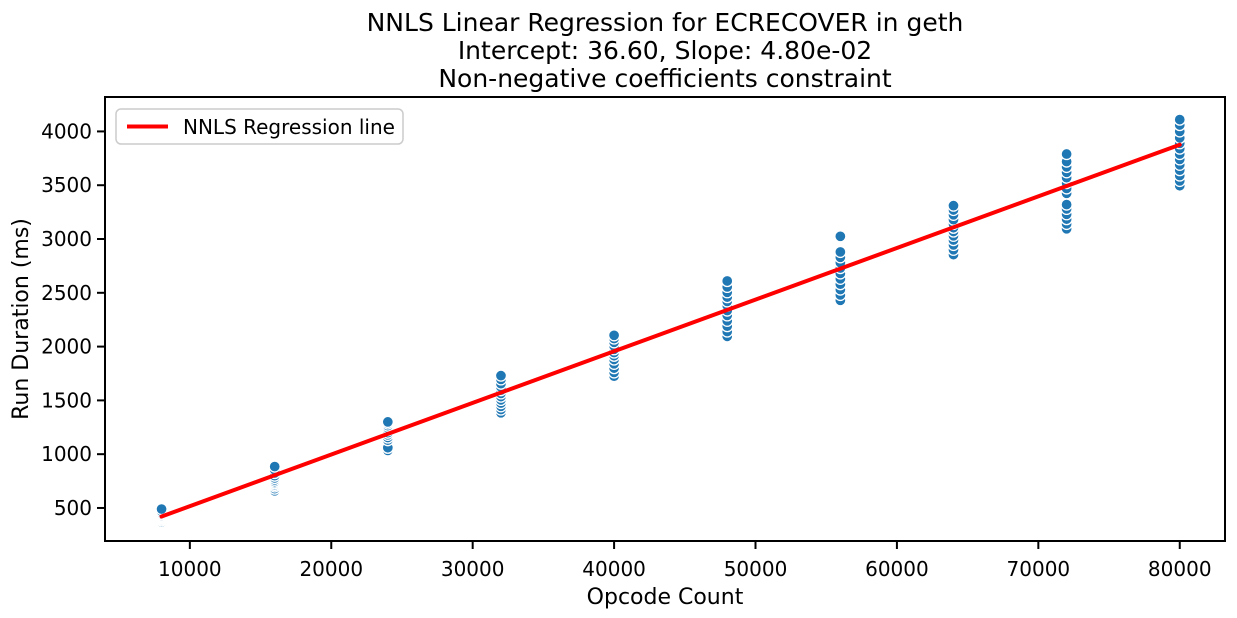 This screenshot has height=618, width=1237. Describe the element at coordinates (66, 185) in the screenshot. I see `y-tick-label: 3500` at that location.